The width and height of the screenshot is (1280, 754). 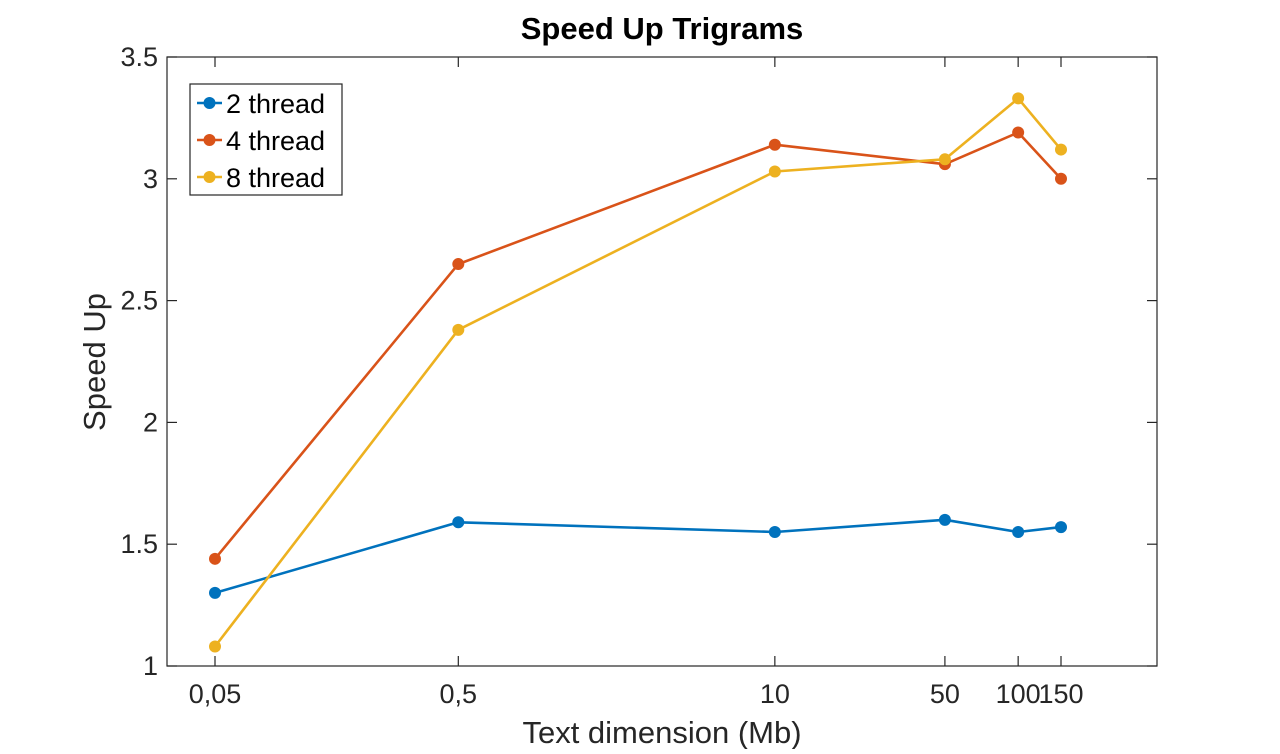 What do you see at coordinates (661, 732) in the screenshot?
I see `x-axis-label: Text dimension (Mb)` at bounding box center [661, 732].